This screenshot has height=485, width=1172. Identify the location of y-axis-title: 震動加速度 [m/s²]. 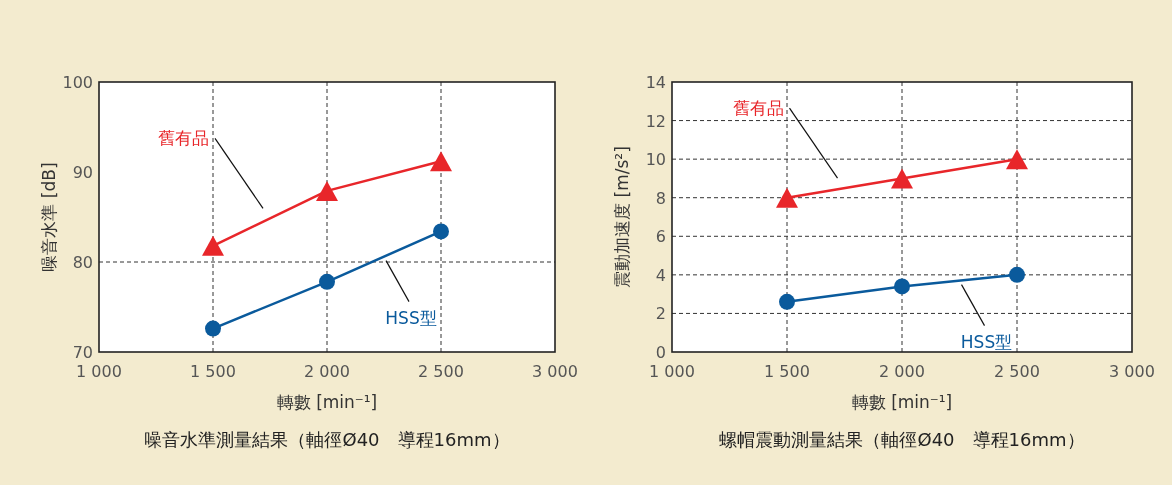
(622, 217).